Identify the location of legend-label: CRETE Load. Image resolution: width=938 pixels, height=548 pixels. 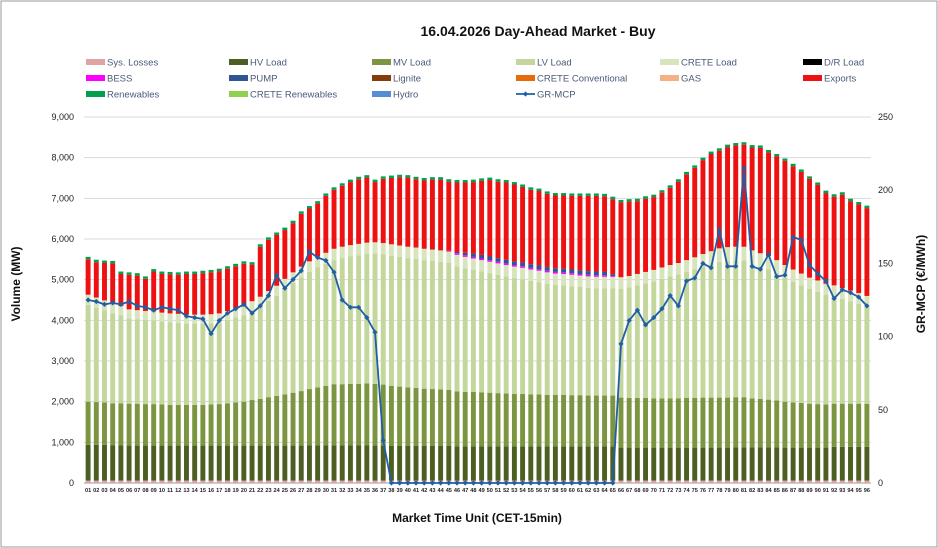
(709, 63).